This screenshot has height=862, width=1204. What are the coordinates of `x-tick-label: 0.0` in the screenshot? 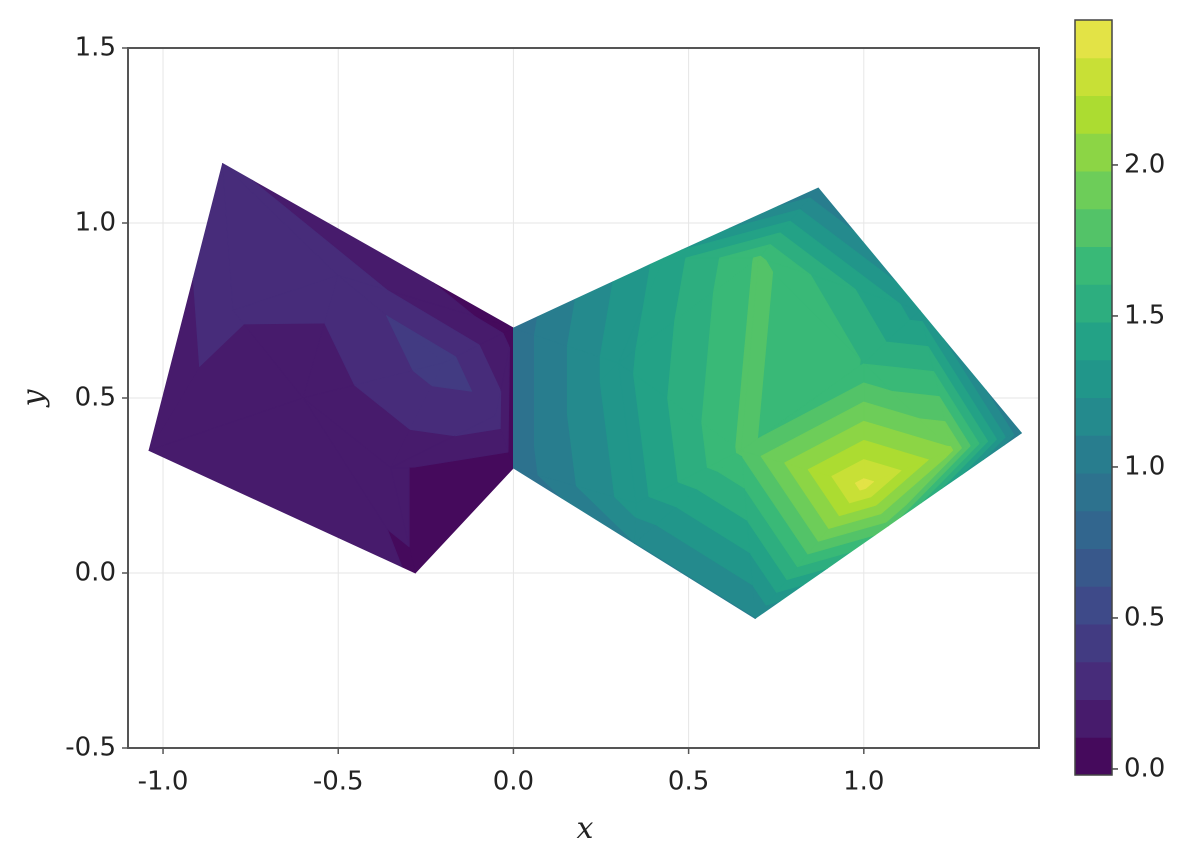 It's located at (513, 782).